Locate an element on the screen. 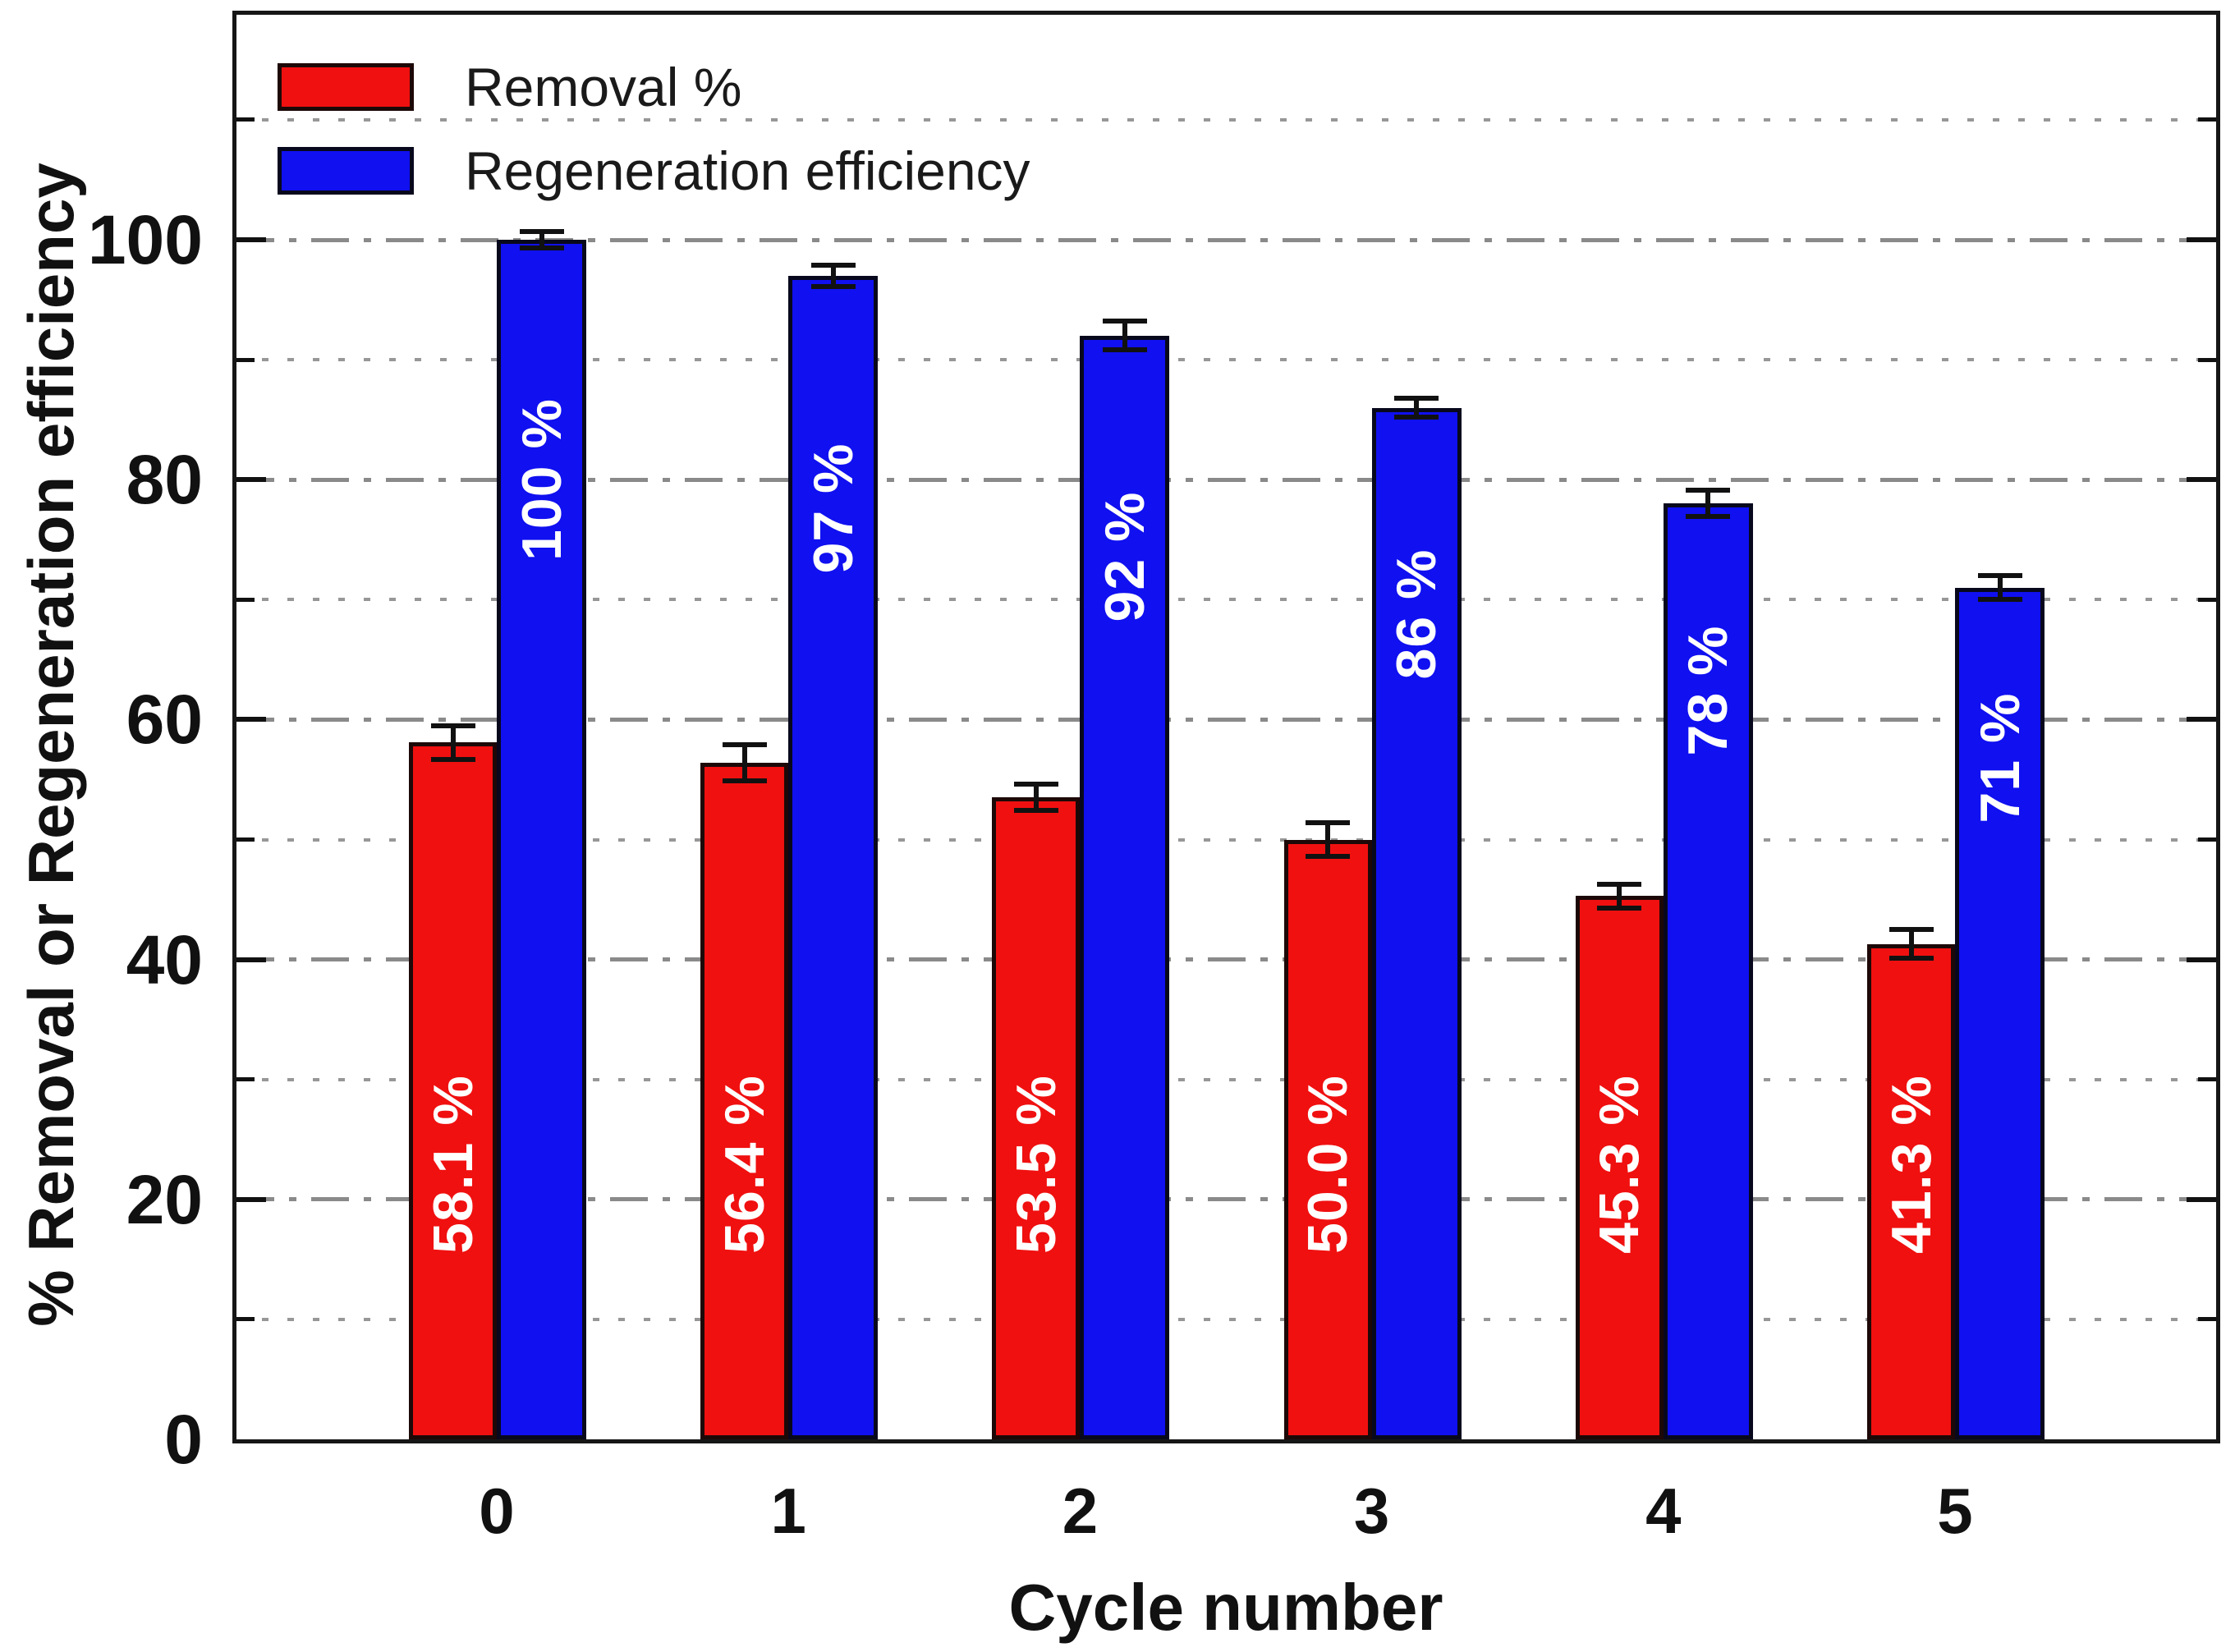 This screenshot has height=1652, width=2235. x-tick-label: 3 is located at coordinates (1371, 1511).